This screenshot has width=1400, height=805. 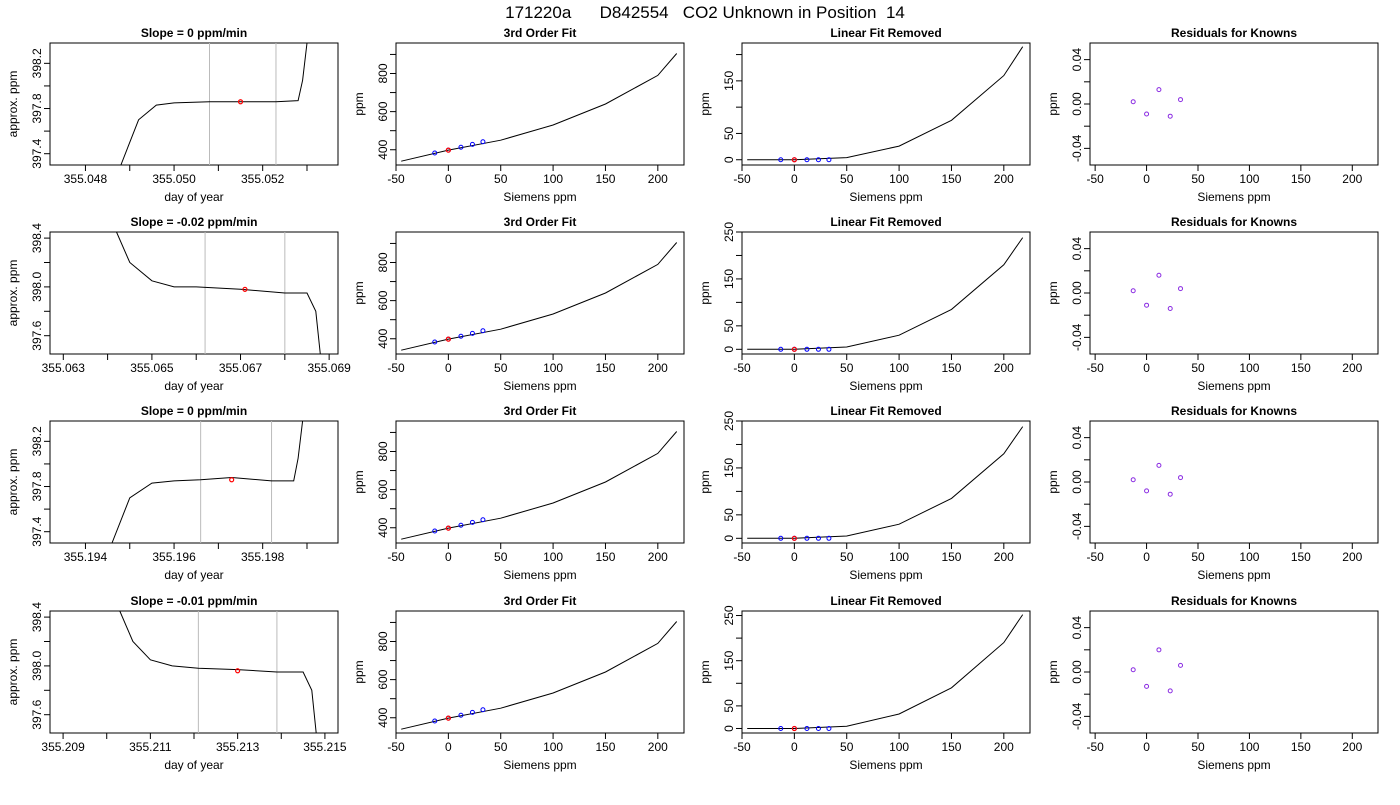 I want to click on y-tick-label: 400, so click(x=383, y=338).